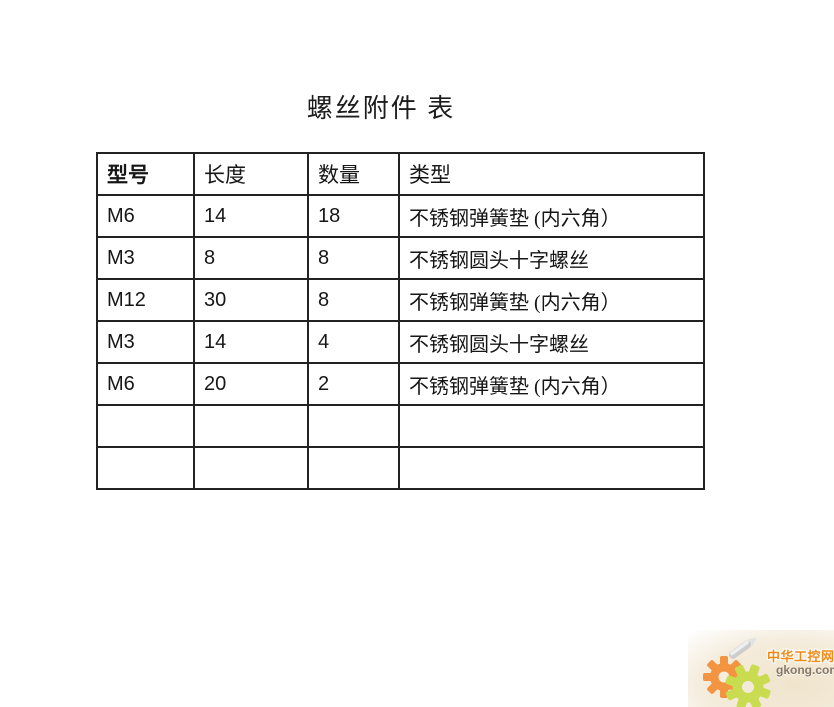 The height and width of the screenshot is (707, 834). I want to click on gkong-watermark: 中华工控网 gkong.com, so click(761, 668).